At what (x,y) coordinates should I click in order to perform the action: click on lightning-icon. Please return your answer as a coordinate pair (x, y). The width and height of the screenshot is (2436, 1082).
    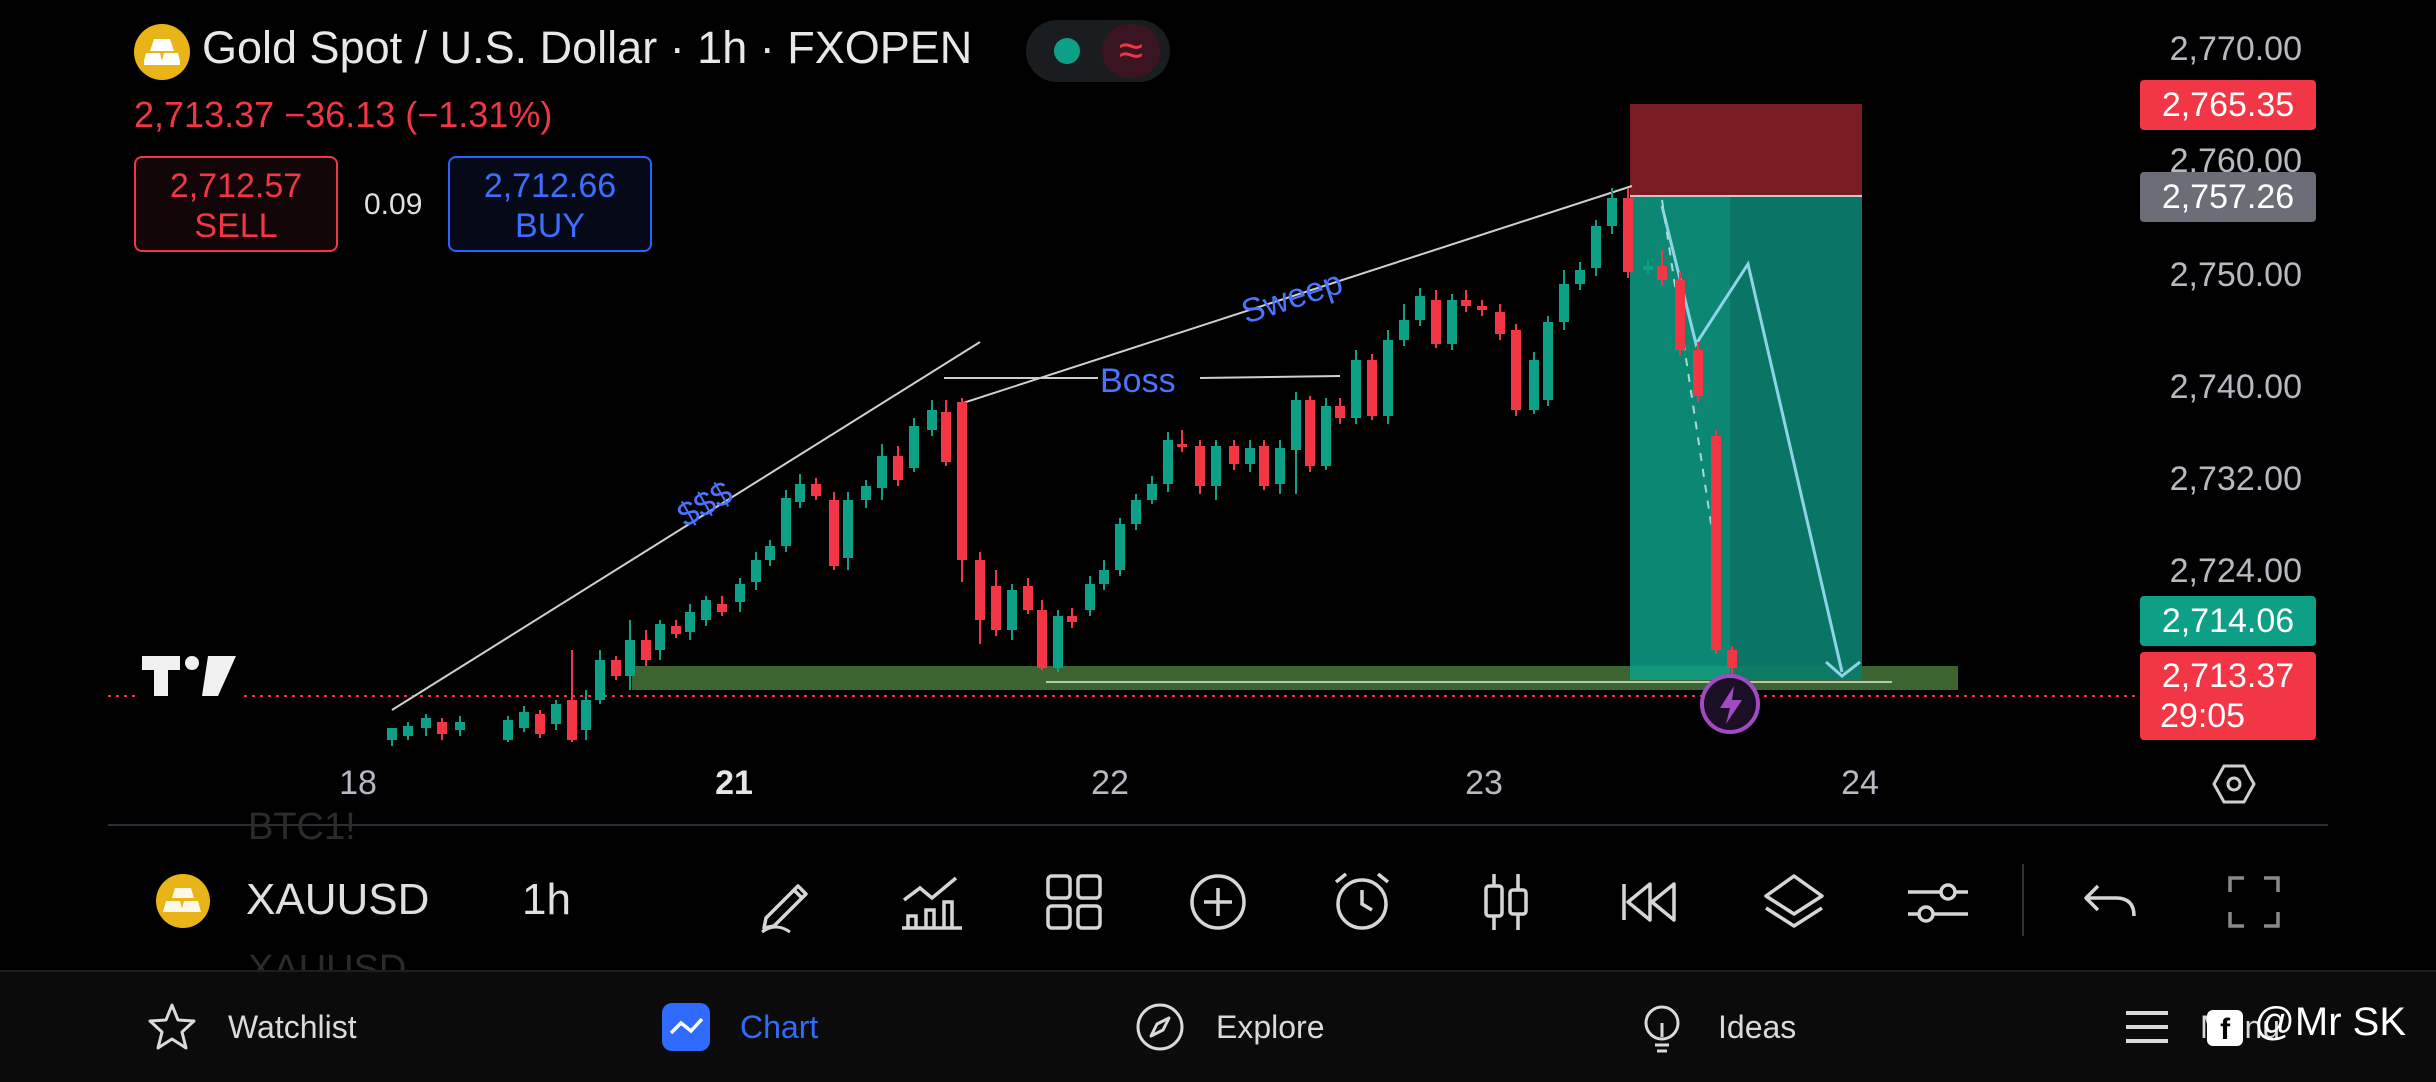
    Looking at the image, I should click on (1731, 705).